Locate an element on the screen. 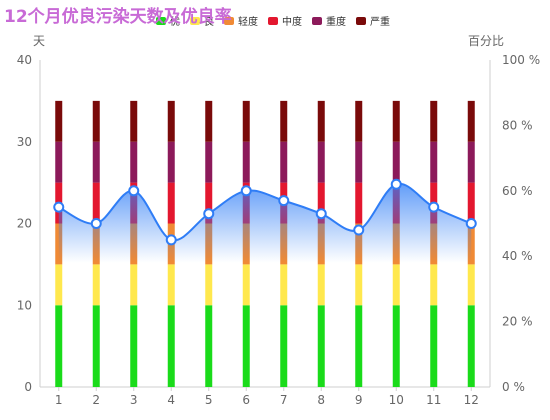 The height and width of the screenshot is (420, 550). right-tick-label: 0 % is located at coordinates (513, 387).